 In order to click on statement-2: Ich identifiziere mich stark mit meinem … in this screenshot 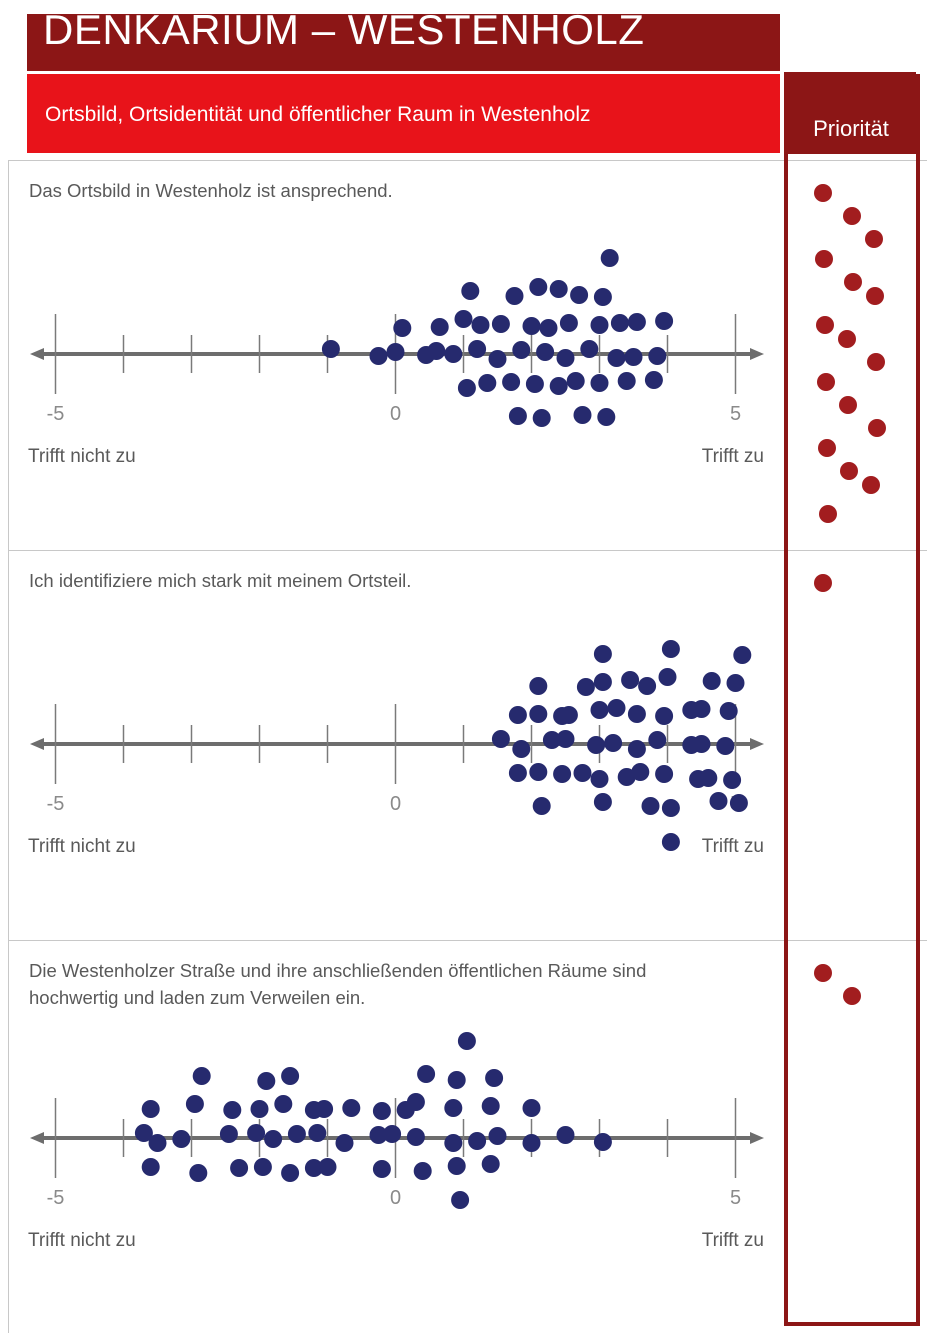, I will do `click(220, 580)`.